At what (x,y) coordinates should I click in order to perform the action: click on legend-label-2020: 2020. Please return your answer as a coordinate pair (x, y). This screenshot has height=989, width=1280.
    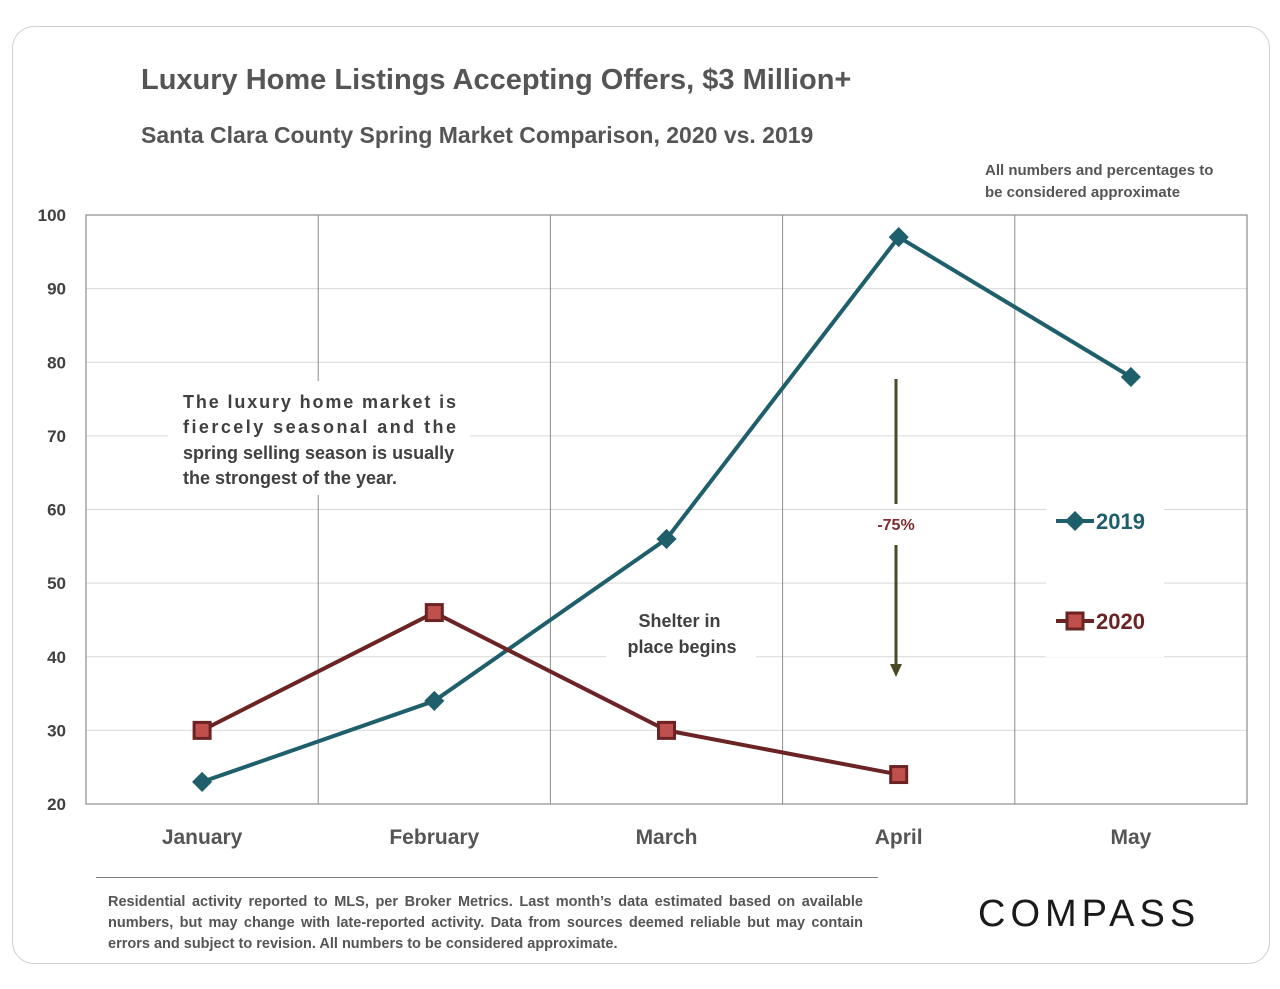
    Looking at the image, I should click on (1120, 621).